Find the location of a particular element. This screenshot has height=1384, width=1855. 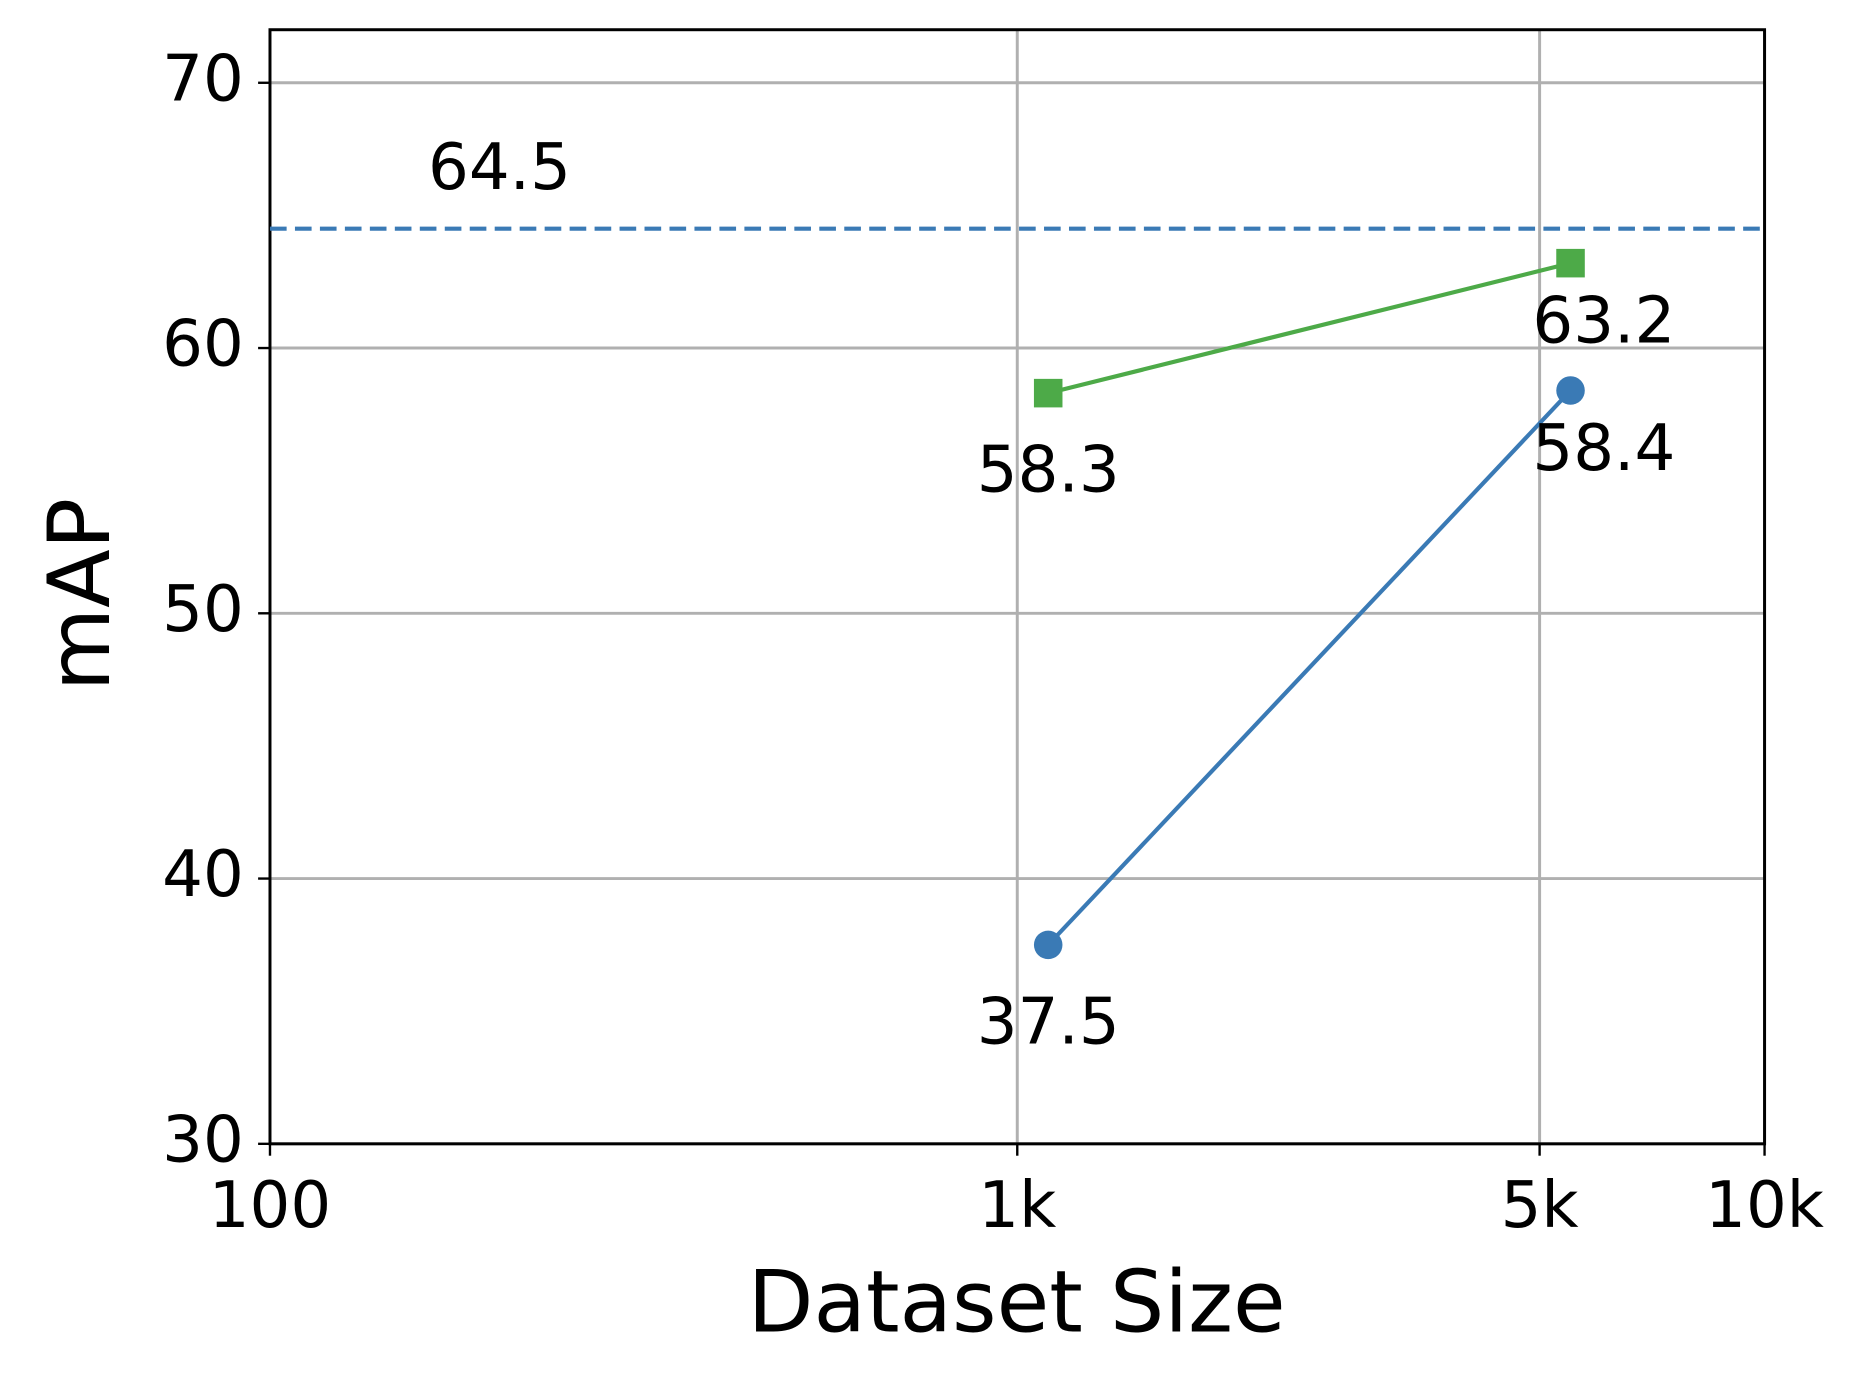

data-label: 37.5 is located at coordinates (1048, 1021).